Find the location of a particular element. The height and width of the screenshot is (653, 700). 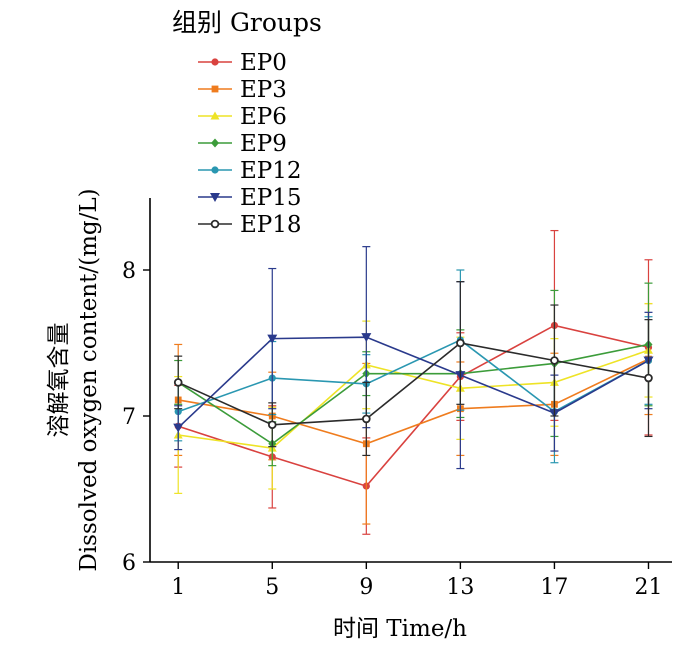

legend-label: EP15 is located at coordinates (271, 198).